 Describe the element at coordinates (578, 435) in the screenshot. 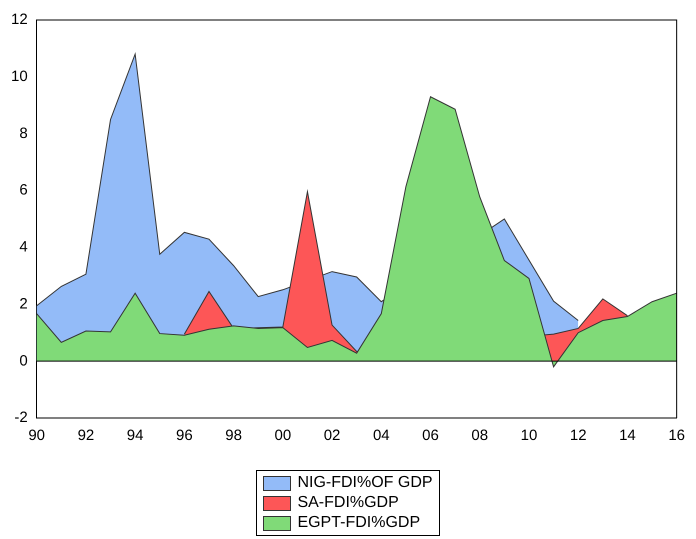

I see `x-tick-label: 12` at that location.